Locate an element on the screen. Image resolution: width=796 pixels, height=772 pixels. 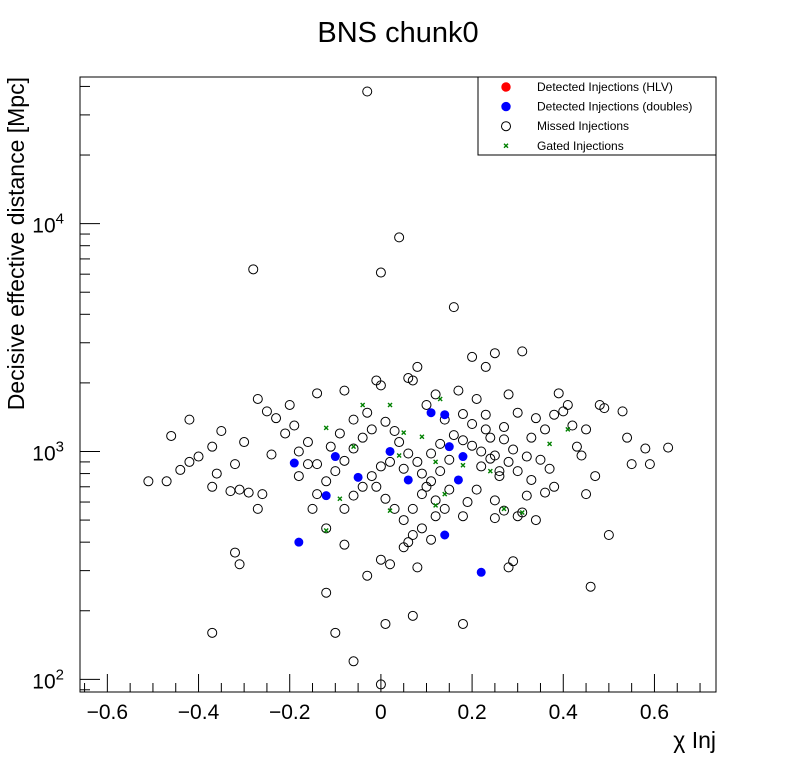
legend-label: Missed Injections is located at coordinates (583, 126).